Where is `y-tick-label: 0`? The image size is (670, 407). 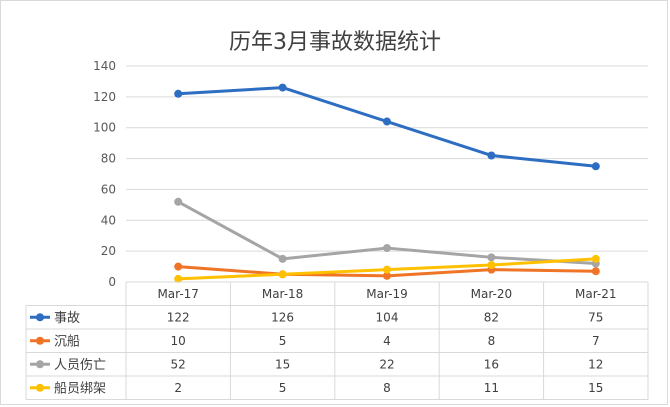 y-tick-label: 0 is located at coordinates (112, 282).